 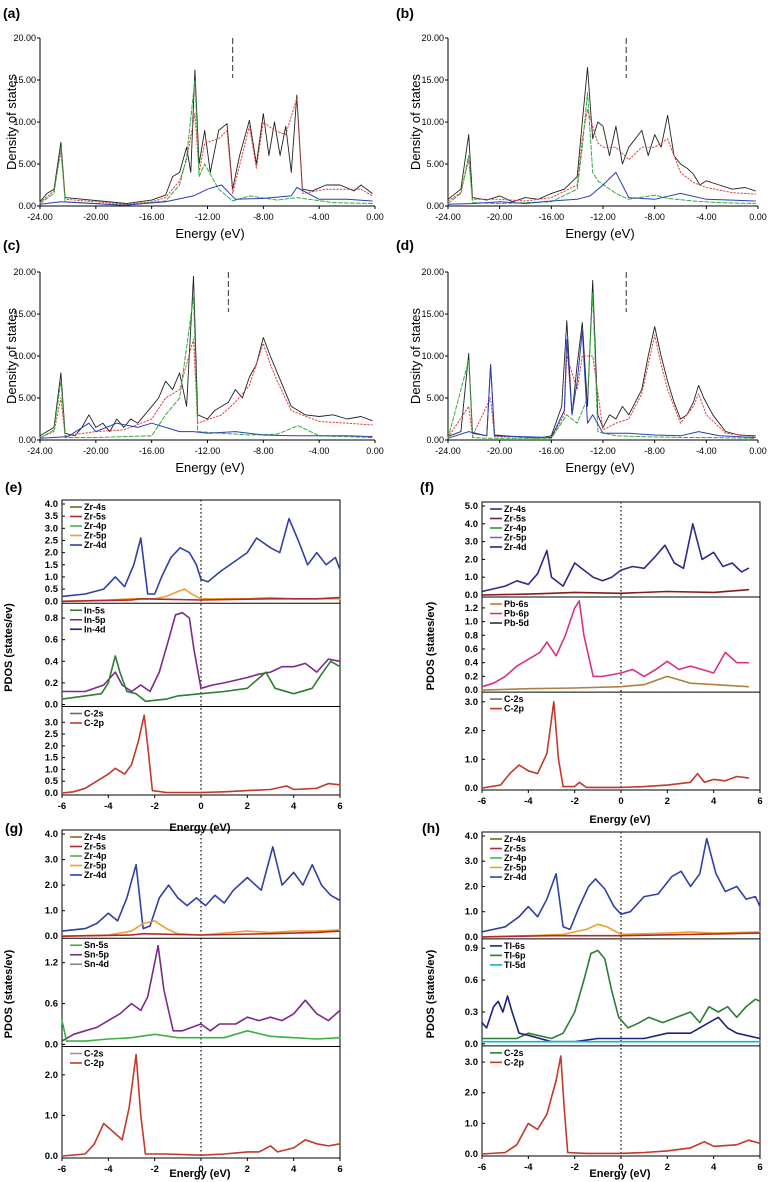 I want to click on x-tick-label: -24.00, so click(x=448, y=451).